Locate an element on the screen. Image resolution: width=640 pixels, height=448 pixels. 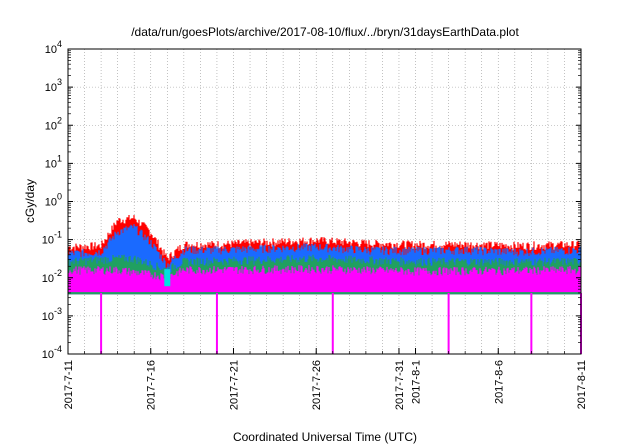
x-axis-title: Coordinated Universal Time (UTC) is located at coordinates (325, 437).